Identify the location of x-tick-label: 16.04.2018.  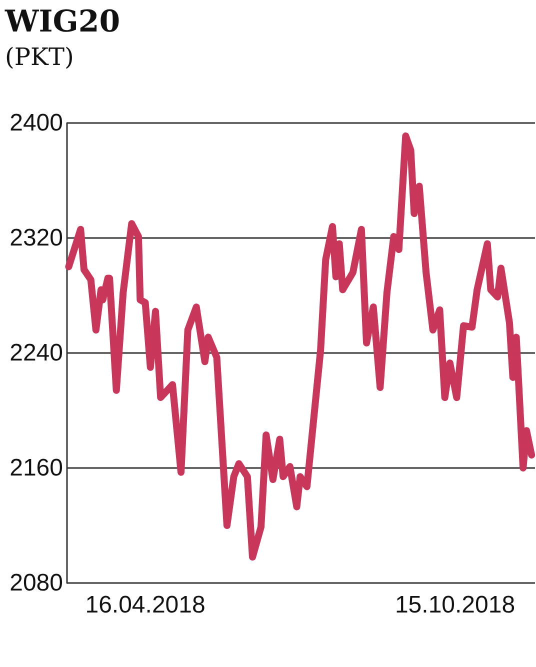
(145, 605).